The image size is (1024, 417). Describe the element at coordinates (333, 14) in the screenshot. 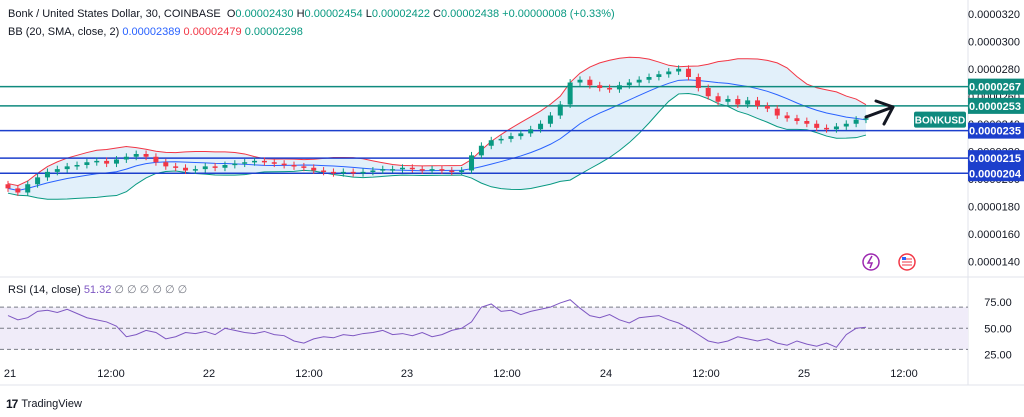

I see `high-value: 0.00002454` at that location.